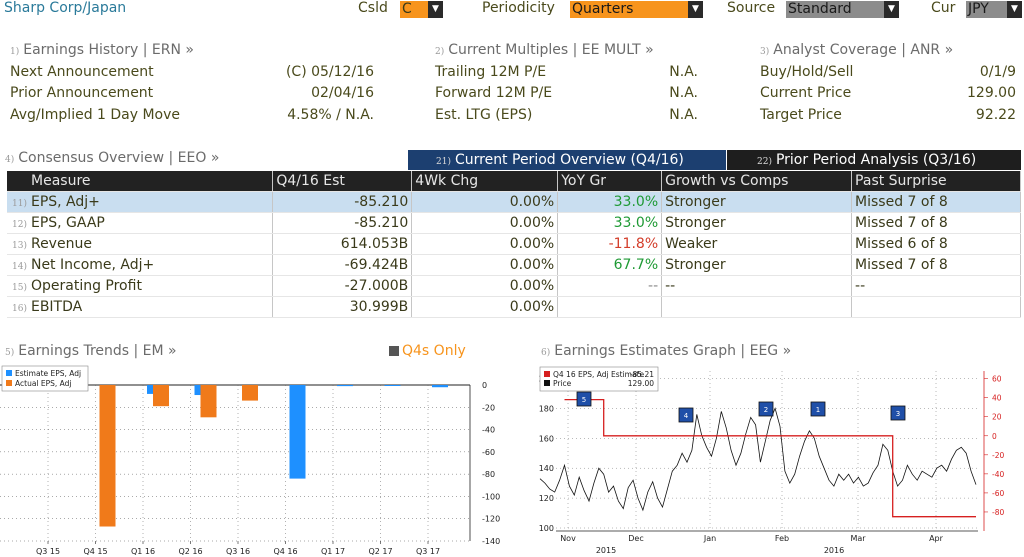 Image resolution: width=1024 pixels, height=557 pixels. I want to click on y-left-tick-label: 140, so click(546, 468).